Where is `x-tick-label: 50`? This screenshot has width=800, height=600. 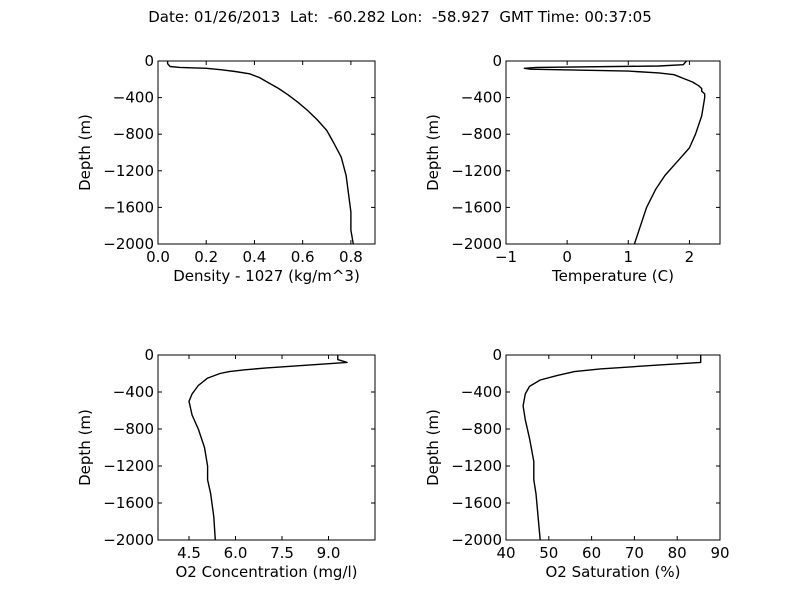 x-tick-label: 50 is located at coordinates (548, 553).